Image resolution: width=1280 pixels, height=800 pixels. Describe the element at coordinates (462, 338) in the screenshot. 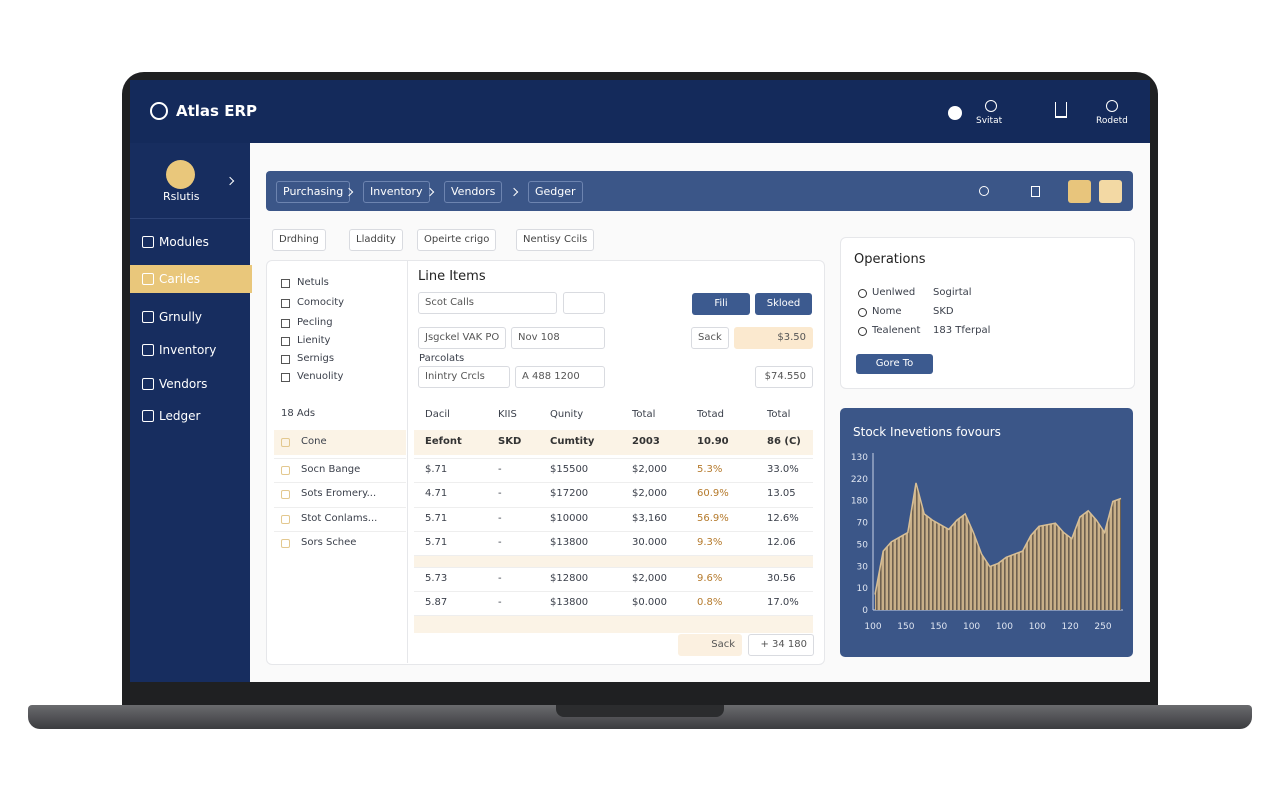

I see `vendor-field: Jsgckel VAK PO` at that location.